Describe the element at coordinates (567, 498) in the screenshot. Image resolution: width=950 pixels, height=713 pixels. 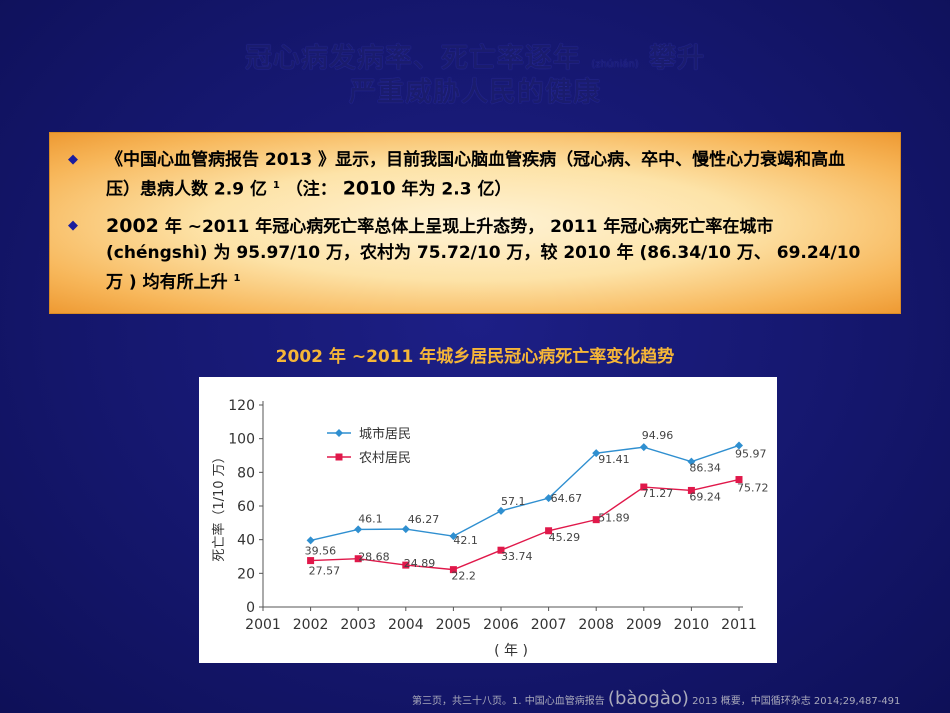
I see `data-label: 64.67` at that location.